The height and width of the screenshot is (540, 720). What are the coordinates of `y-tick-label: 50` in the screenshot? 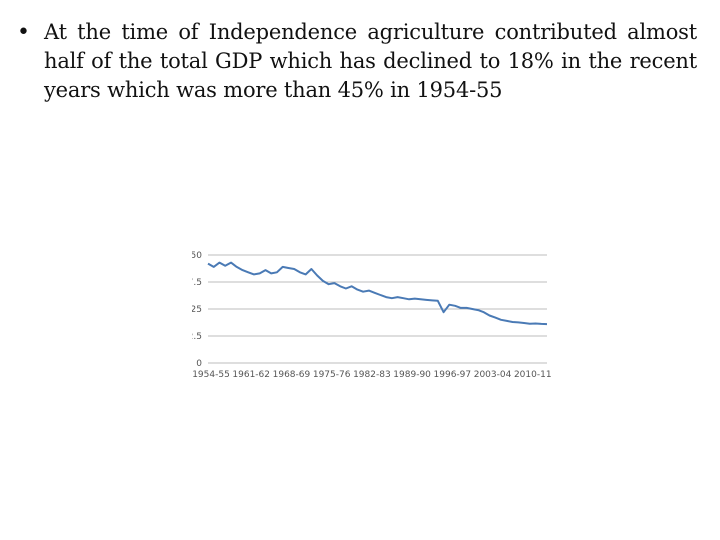 It's located at (197, 256).